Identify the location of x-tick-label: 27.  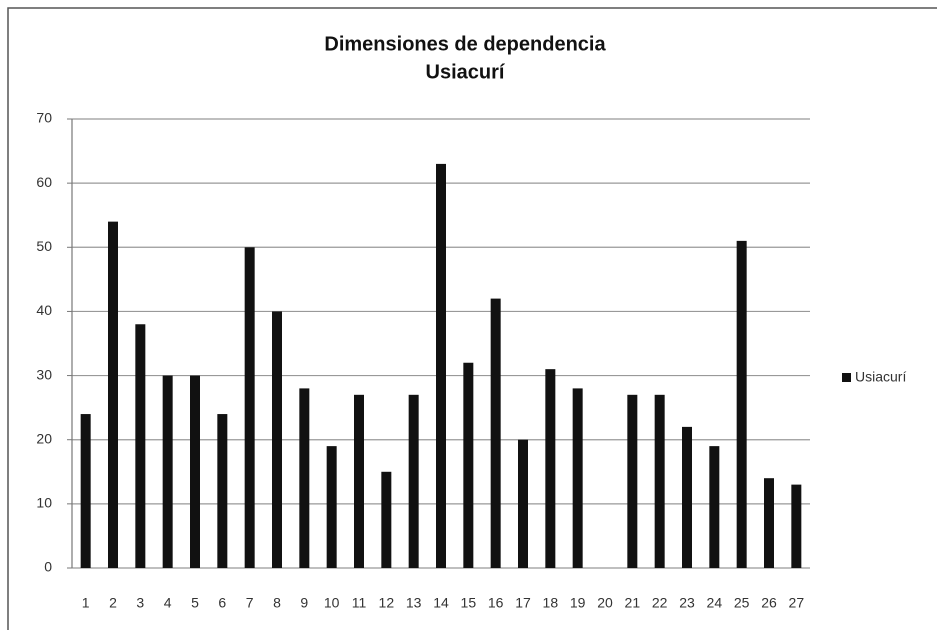
(797, 603).